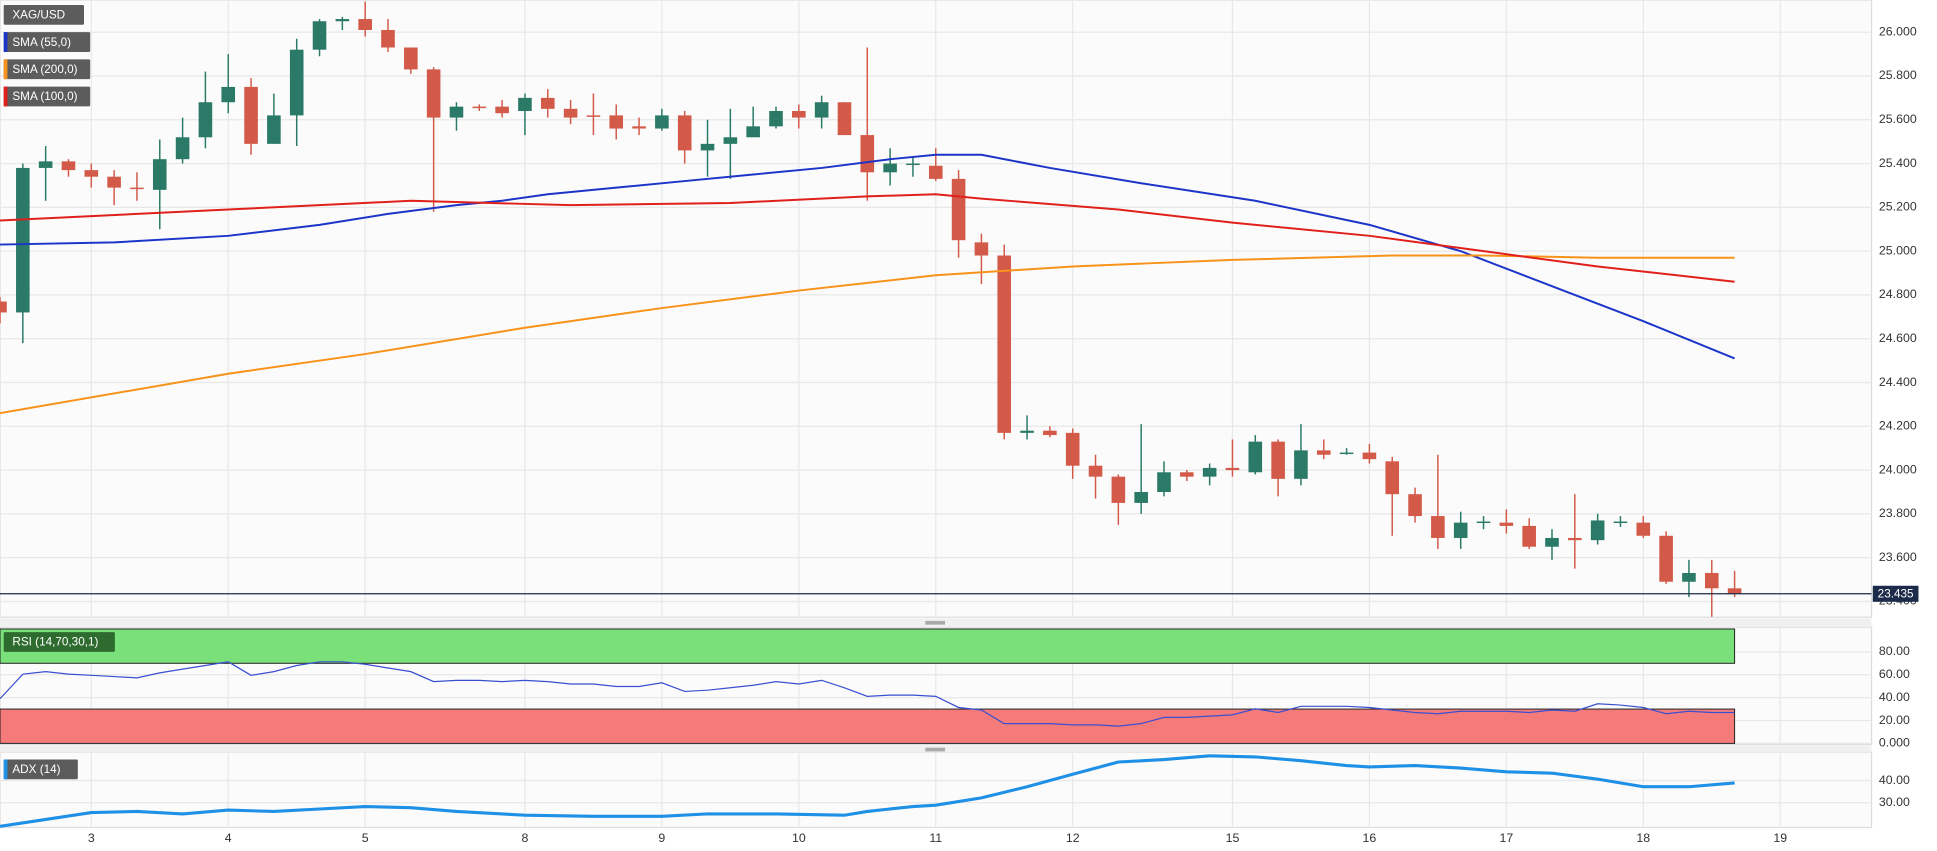 The height and width of the screenshot is (851, 1937). Describe the element at coordinates (1643, 838) in the screenshot. I see `x-tick-label: 18` at that location.